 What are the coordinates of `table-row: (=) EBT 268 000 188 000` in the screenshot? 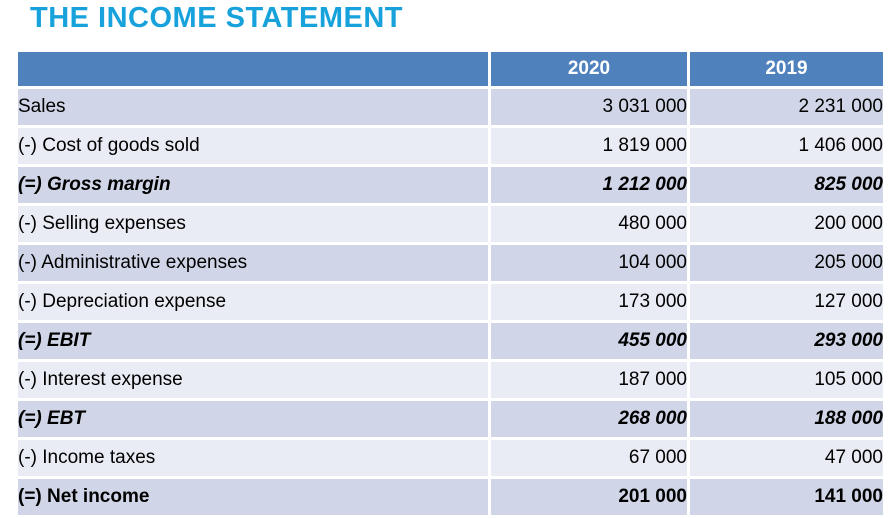 It's located at (450, 420).